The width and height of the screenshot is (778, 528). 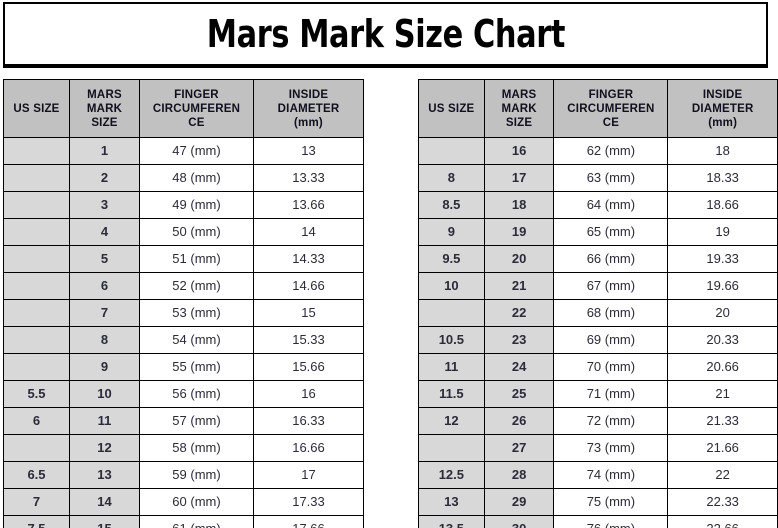 I want to click on header-line: US SIZE, so click(x=36, y=108).